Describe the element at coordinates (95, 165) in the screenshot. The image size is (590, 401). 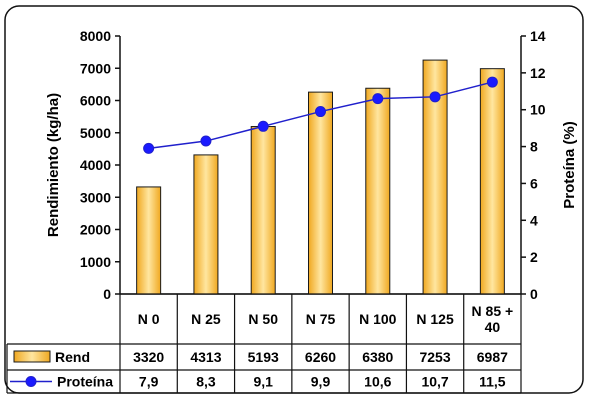
I see `y-tick-label: 4000` at that location.